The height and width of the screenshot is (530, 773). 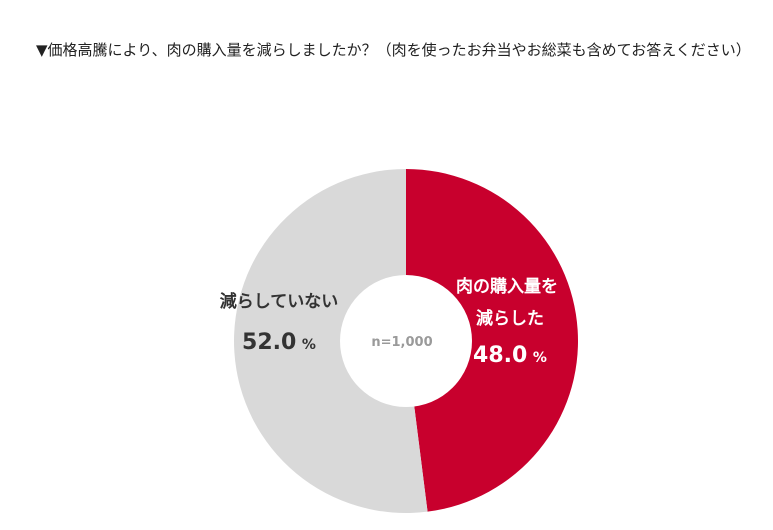 What do you see at coordinates (510, 318) in the screenshot?
I see `slice-label-reduced-line-2: 減らした` at bounding box center [510, 318].